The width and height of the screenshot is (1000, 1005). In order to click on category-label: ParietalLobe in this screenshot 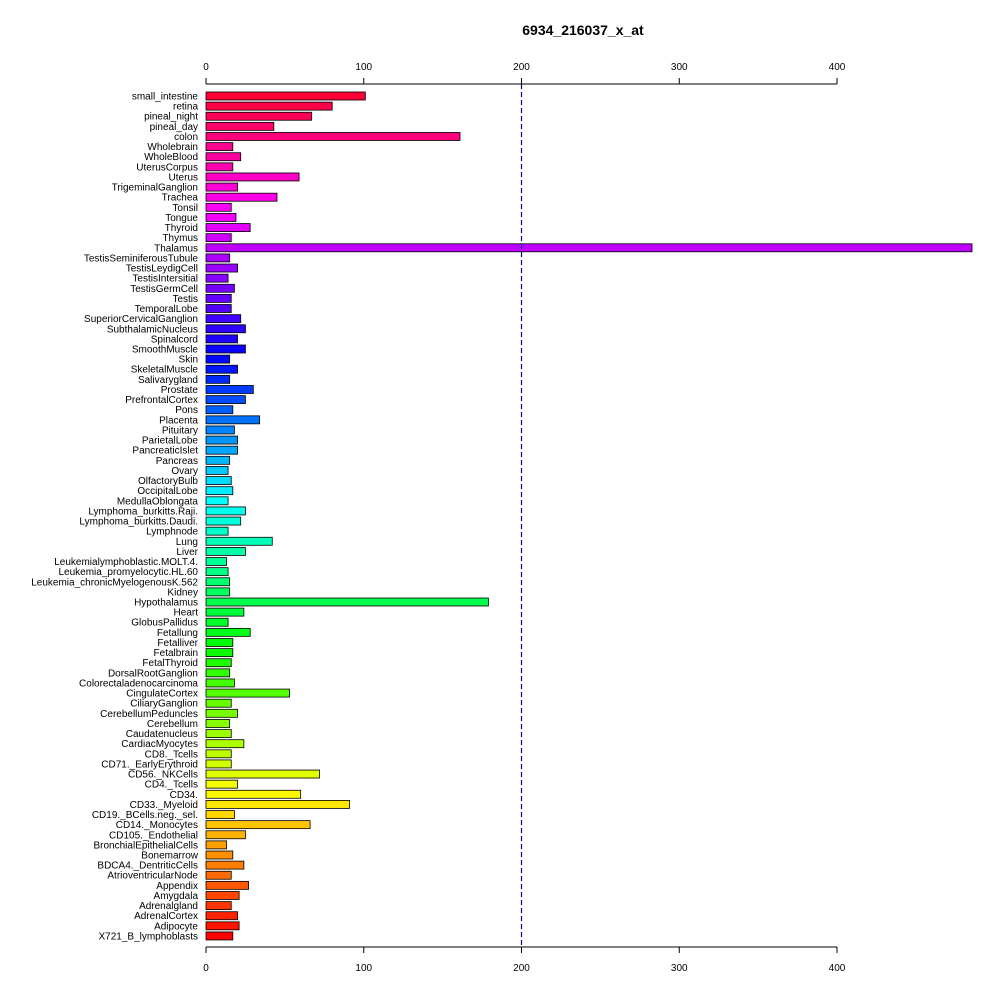, I will do `click(170, 441)`.